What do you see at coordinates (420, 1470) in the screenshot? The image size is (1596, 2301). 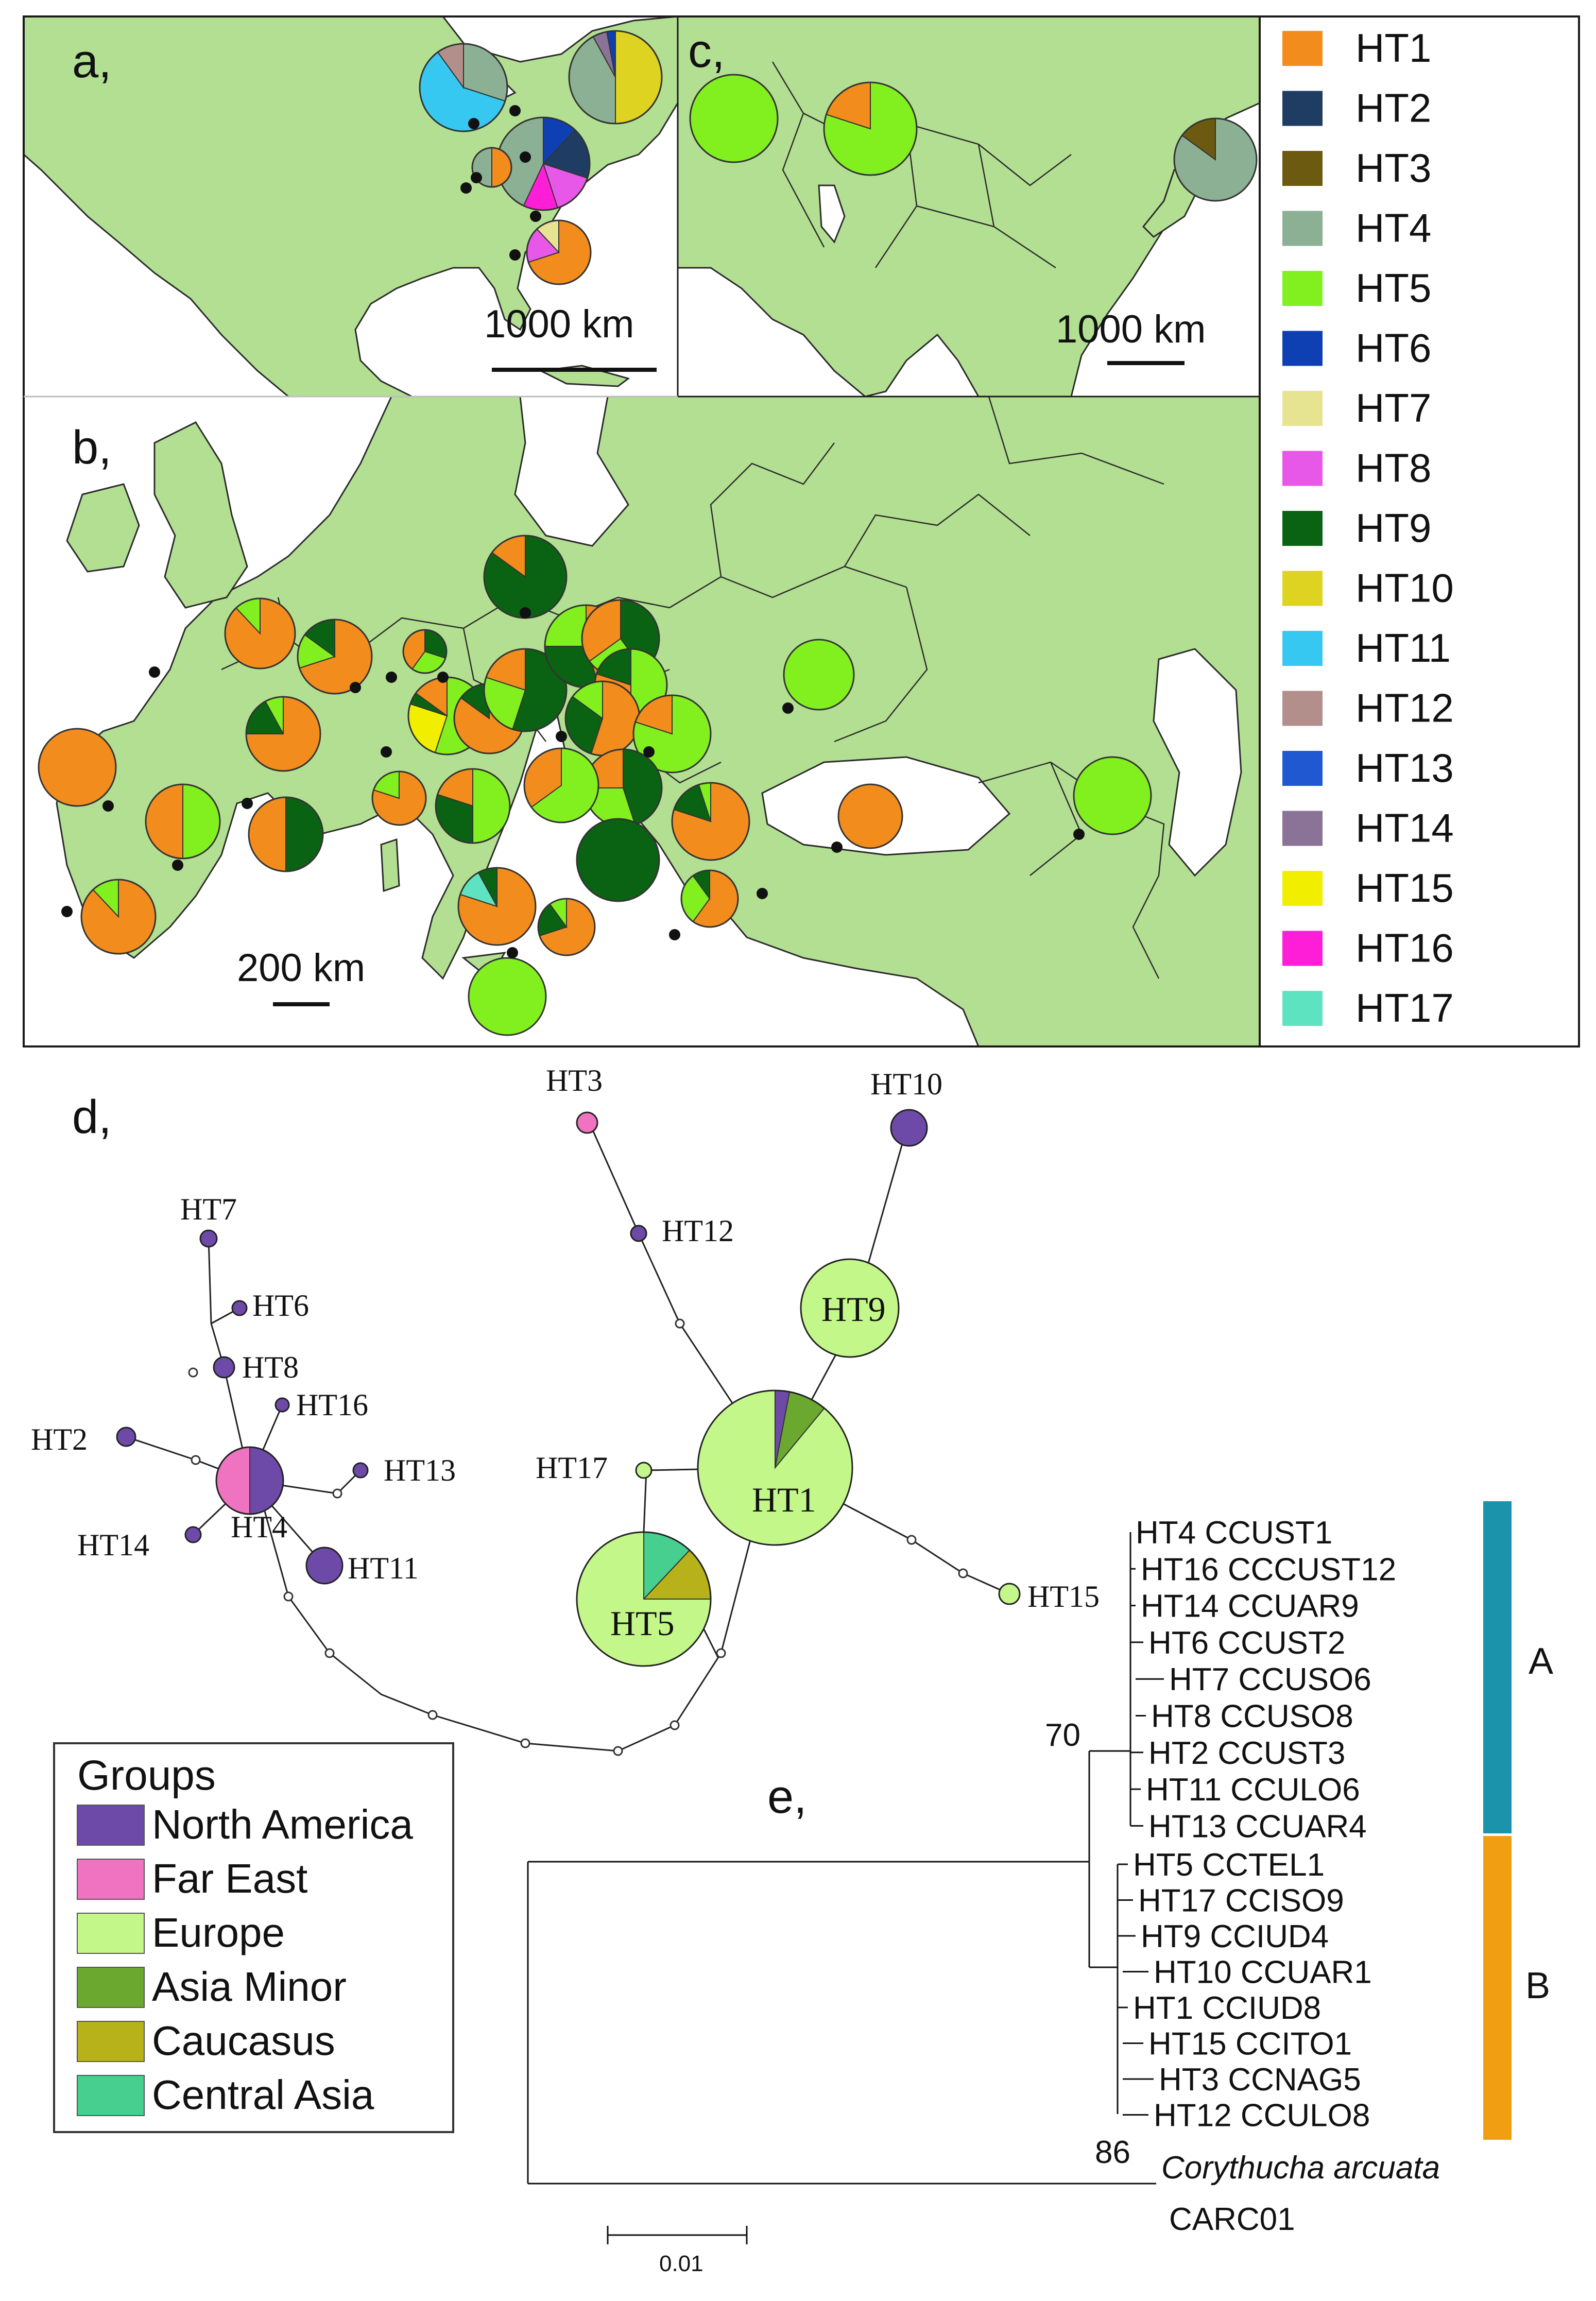 I see `network-label-ht13: HT13` at bounding box center [420, 1470].